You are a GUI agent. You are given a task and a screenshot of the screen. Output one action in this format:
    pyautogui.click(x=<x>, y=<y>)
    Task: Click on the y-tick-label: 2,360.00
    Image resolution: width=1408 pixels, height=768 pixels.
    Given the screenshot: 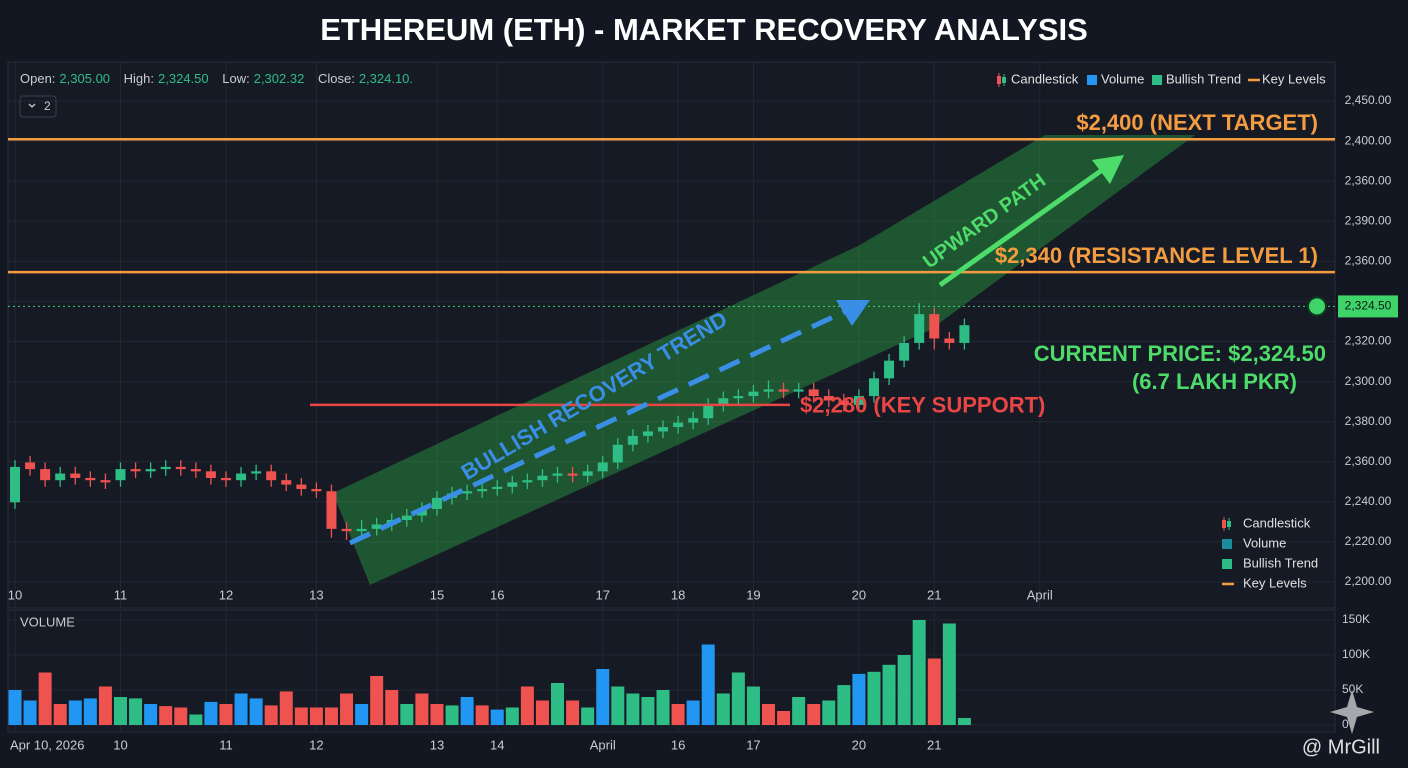 What is the action you would take?
    pyautogui.click(x=1368, y=461)
    